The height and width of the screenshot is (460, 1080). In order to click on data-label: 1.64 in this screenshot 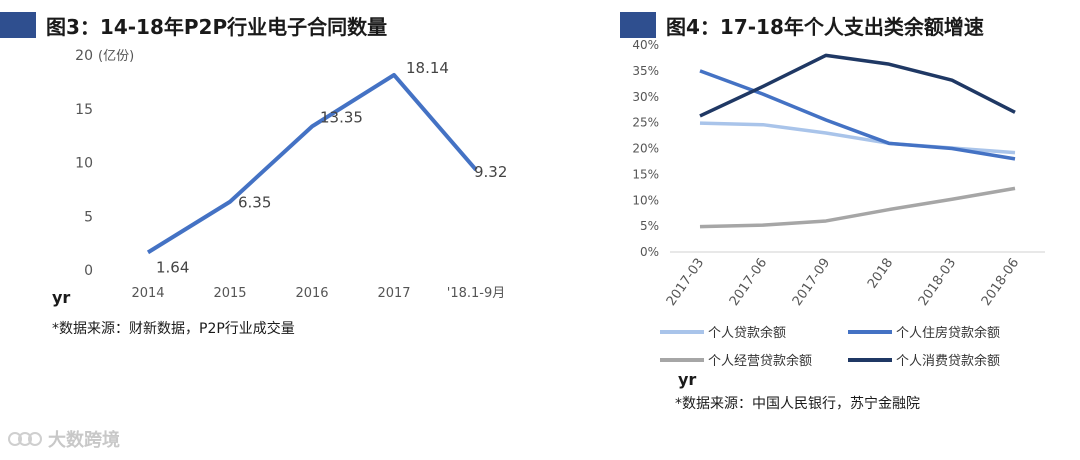, I will do `click(172, 267)`.